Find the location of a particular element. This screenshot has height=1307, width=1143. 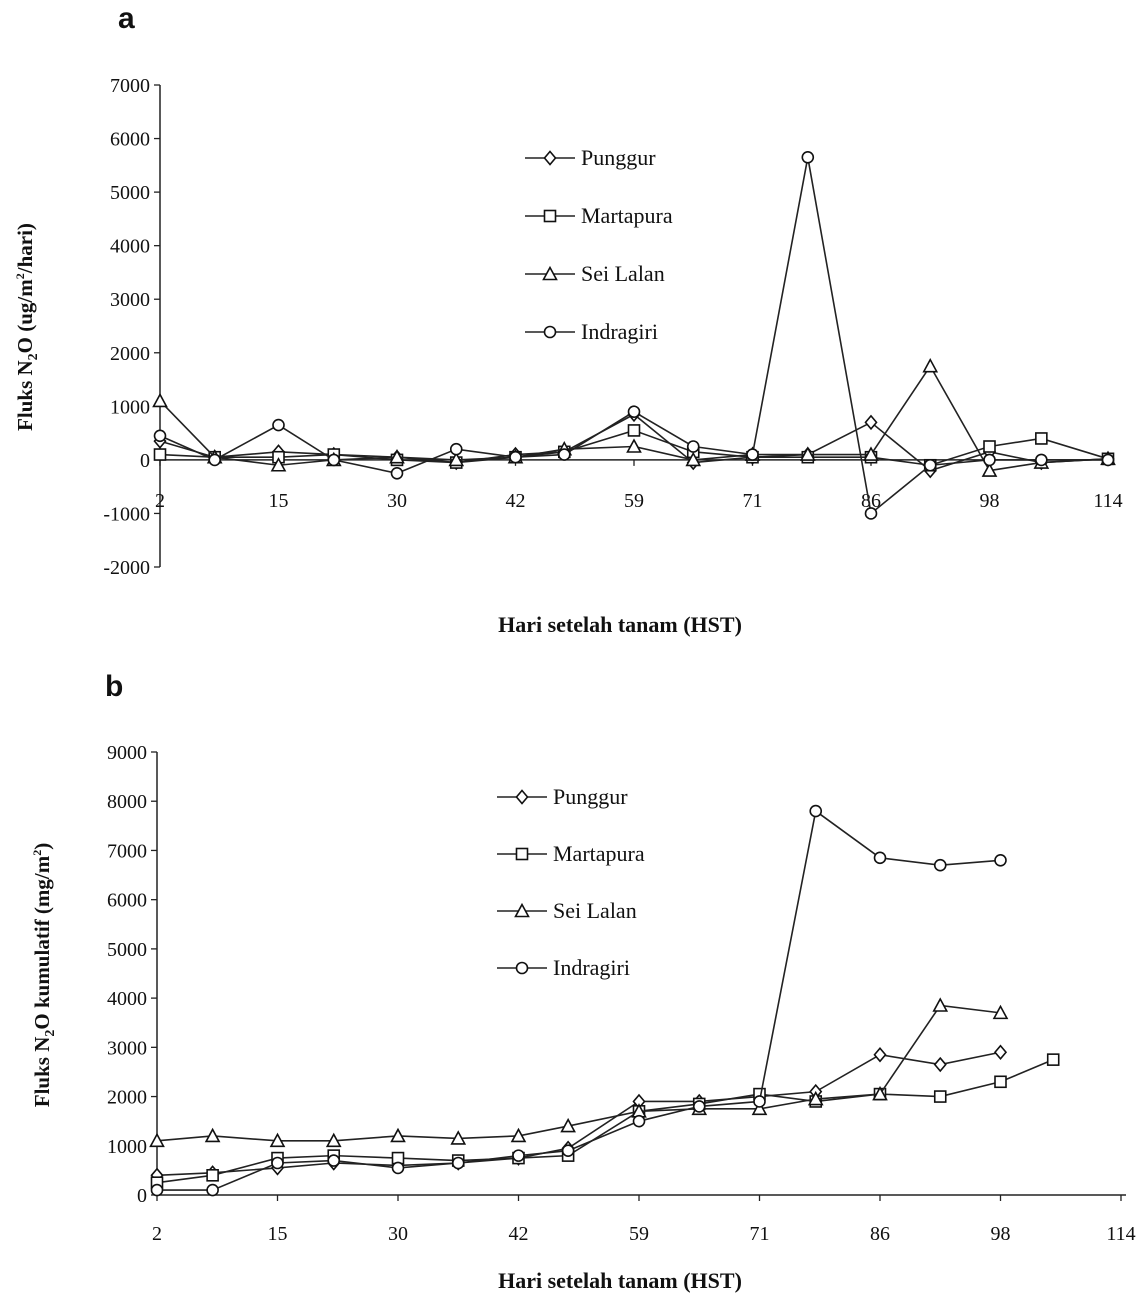

legend-entry: Sei Lalan is located at coordinates (595, 273).